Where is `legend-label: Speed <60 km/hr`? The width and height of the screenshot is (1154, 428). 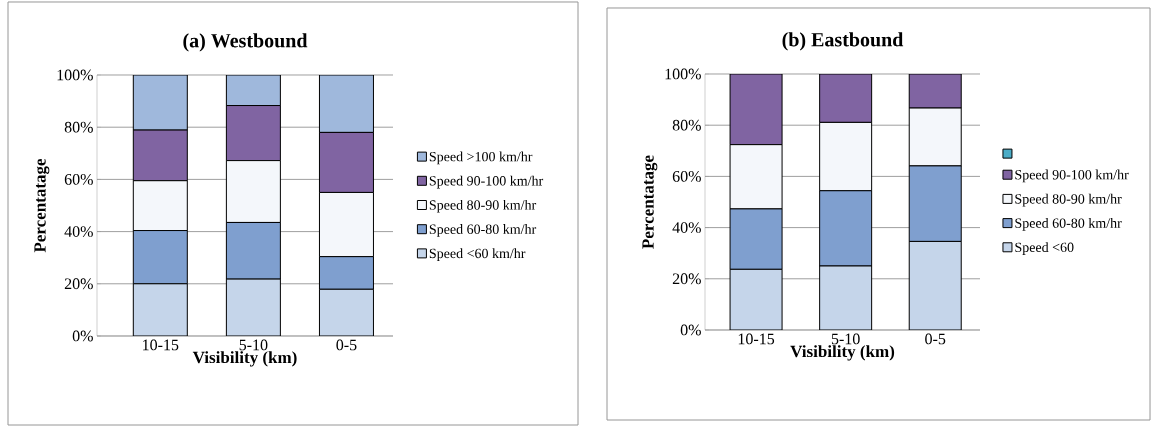
legend-label: Speed <60 km/hr is located at coordinates (477, 254).